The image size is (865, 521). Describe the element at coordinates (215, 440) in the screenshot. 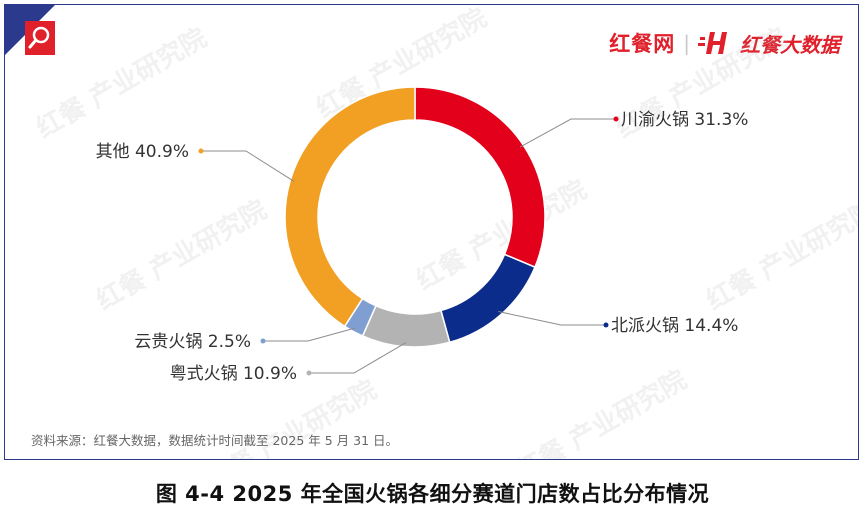

I see `source-note: 资料来源：红餐大数据，数据统计时间截至 2025 年 5 月 31 日。` at that location.